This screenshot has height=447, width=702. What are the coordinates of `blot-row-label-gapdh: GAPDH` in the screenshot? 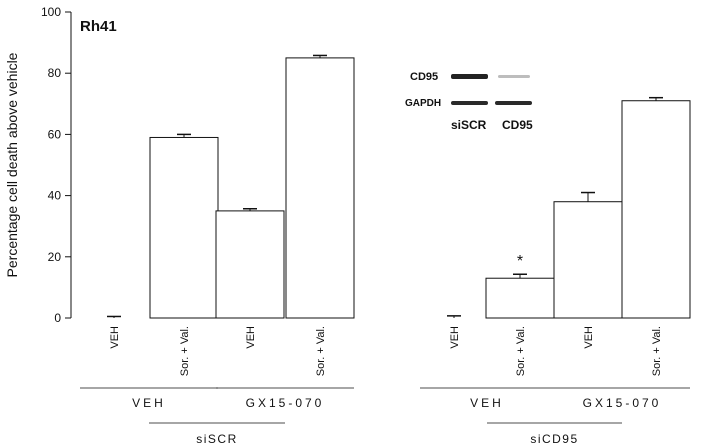 It's located at (423, 103).